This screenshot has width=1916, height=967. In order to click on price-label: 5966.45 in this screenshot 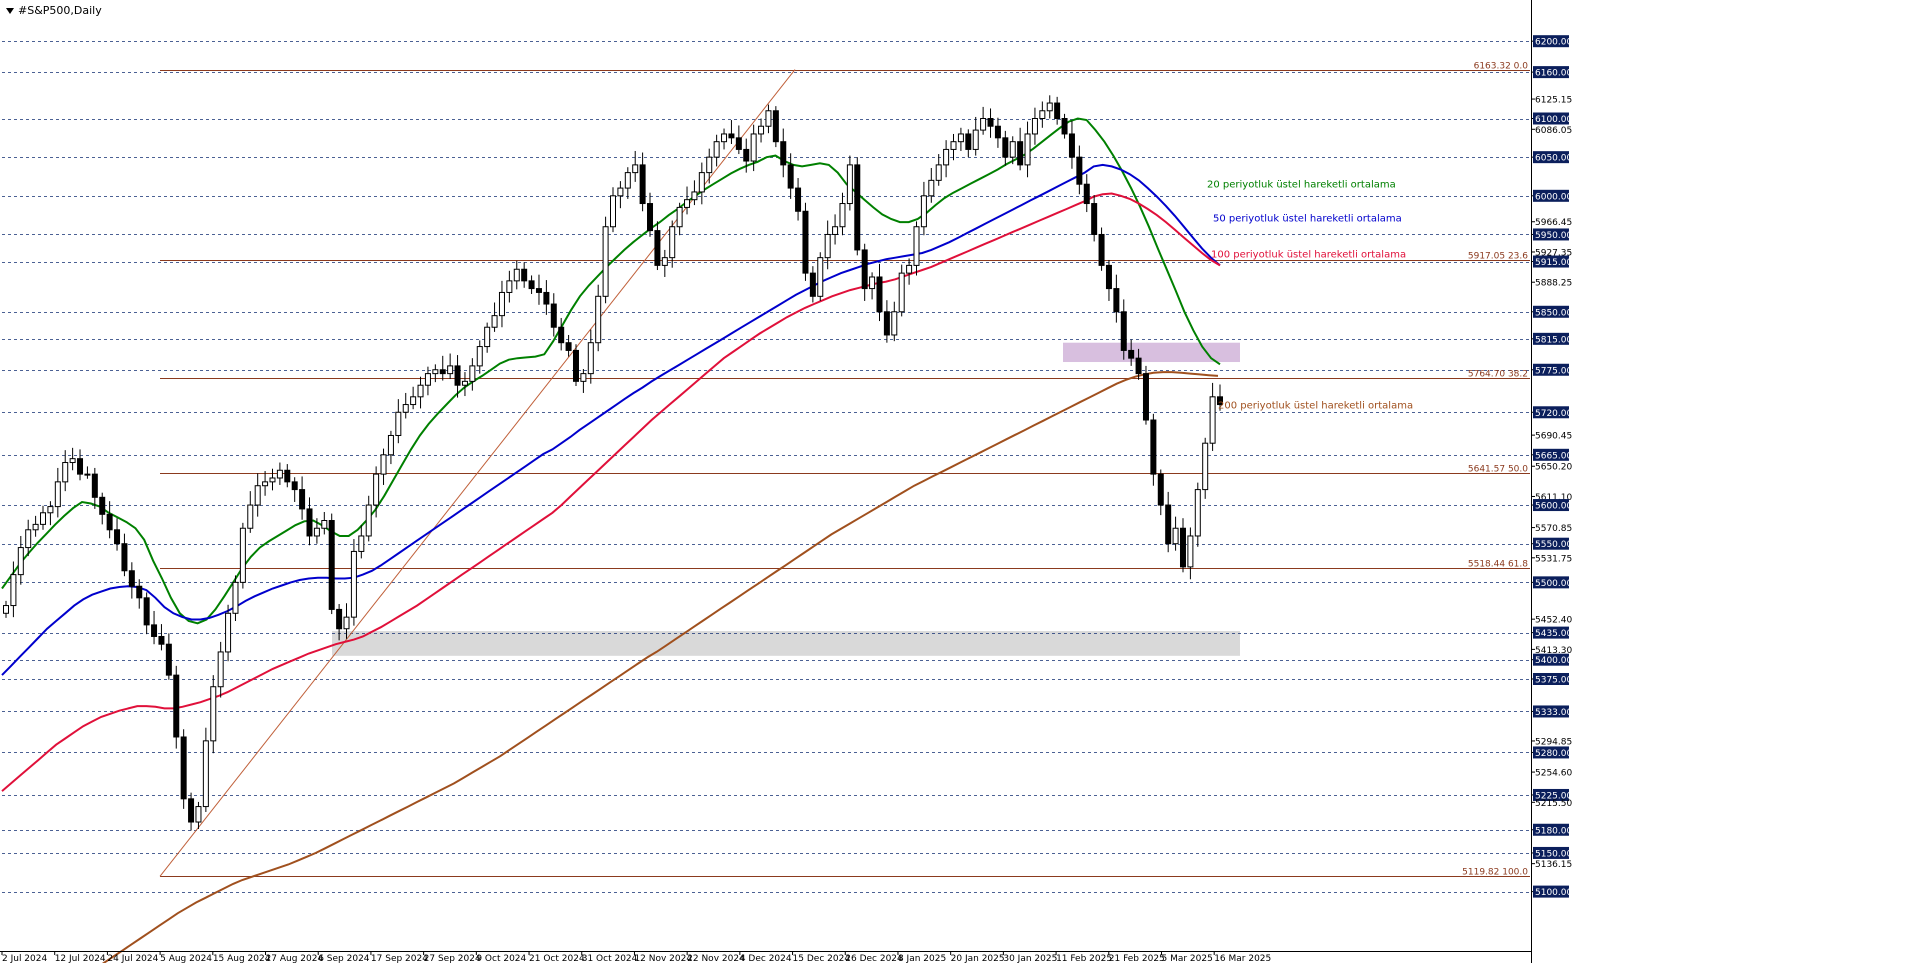, I will do `click(1553, 223)`.